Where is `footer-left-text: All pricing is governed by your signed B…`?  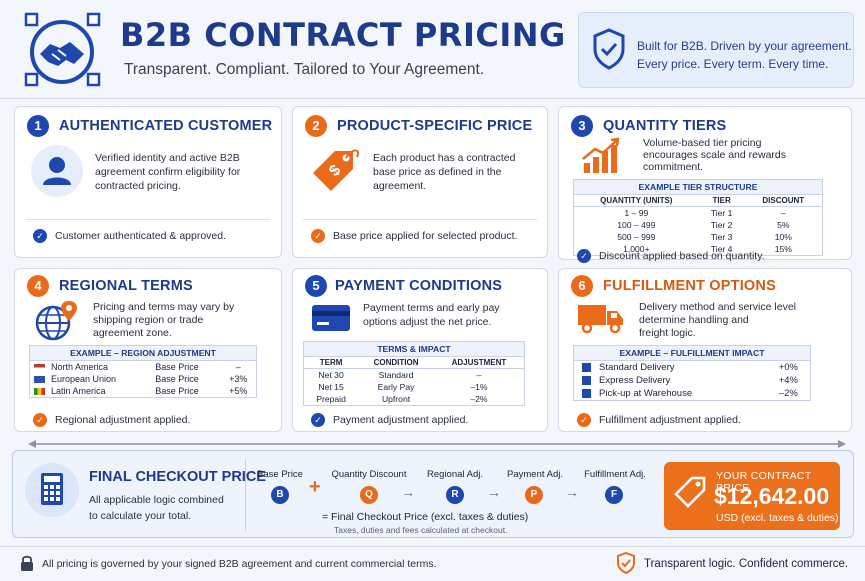
footer-left-text: All pricing is governed by your signed B… is located at coordinates (239, 564).